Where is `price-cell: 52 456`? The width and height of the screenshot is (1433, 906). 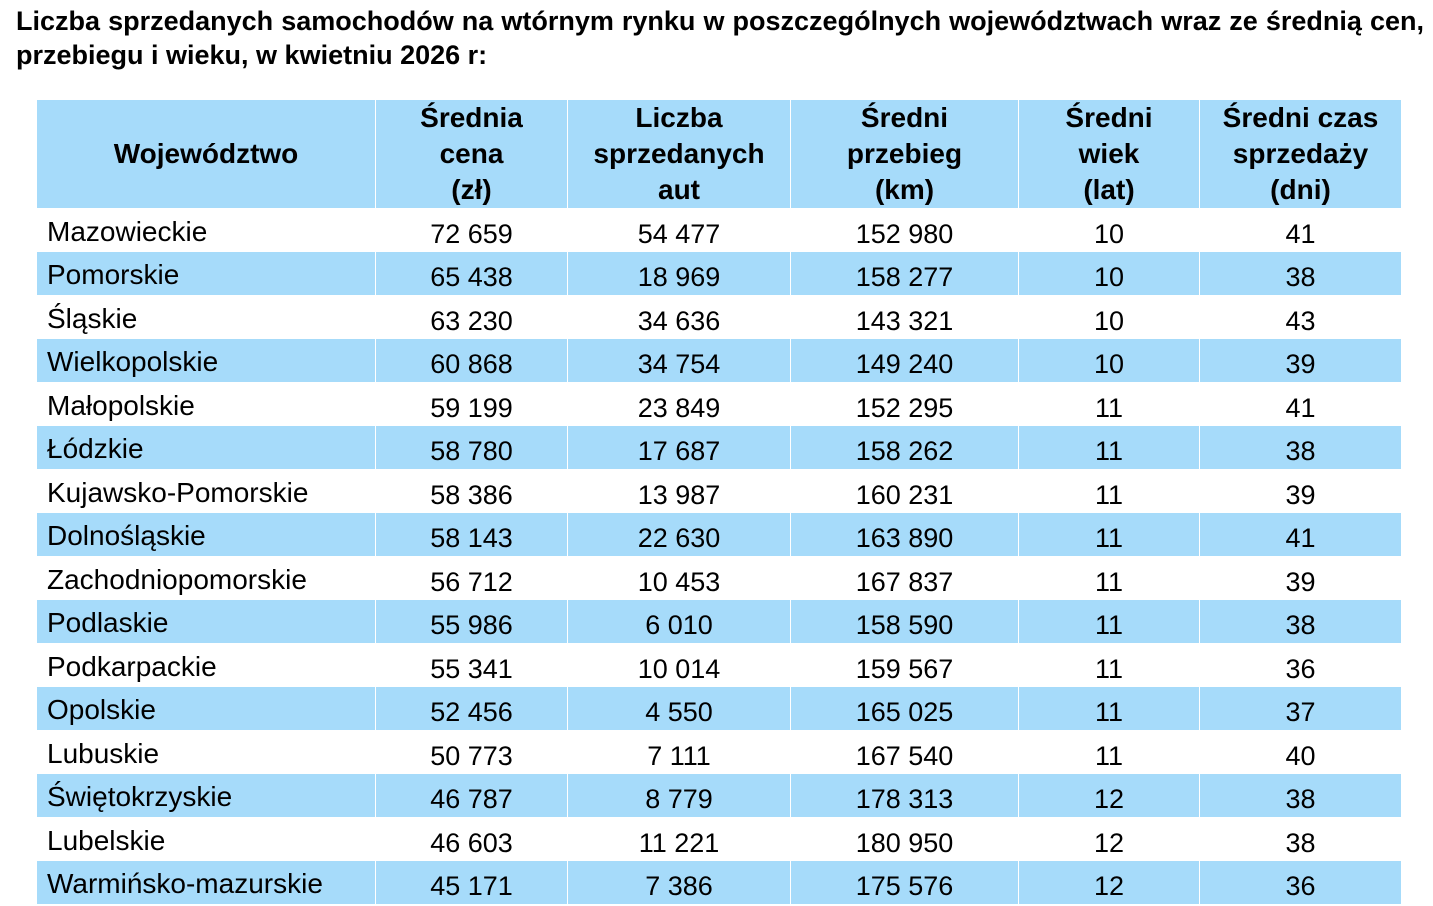 price-cell: 52 456 is located at coordinates (472, 708).